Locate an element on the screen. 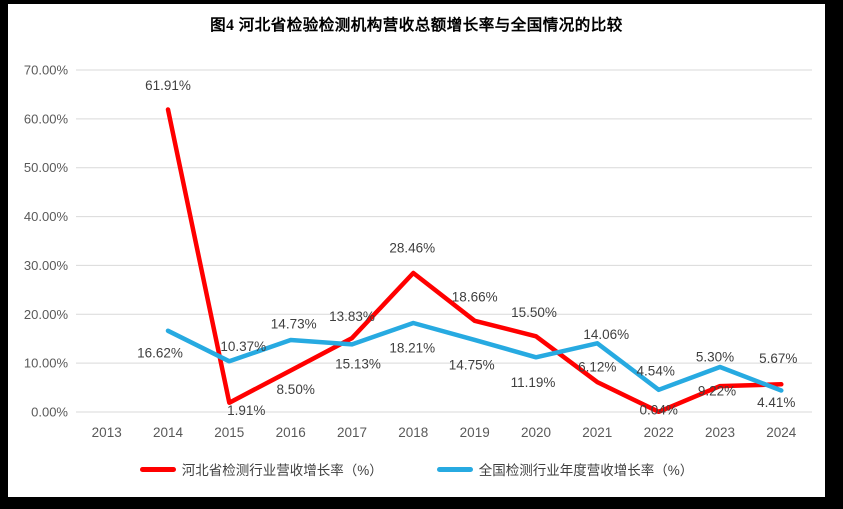 Image resolution: width=843 pixels, height=509 pixels. y-axis-tick-label: 40.00% is located at coordinates (46, 216).